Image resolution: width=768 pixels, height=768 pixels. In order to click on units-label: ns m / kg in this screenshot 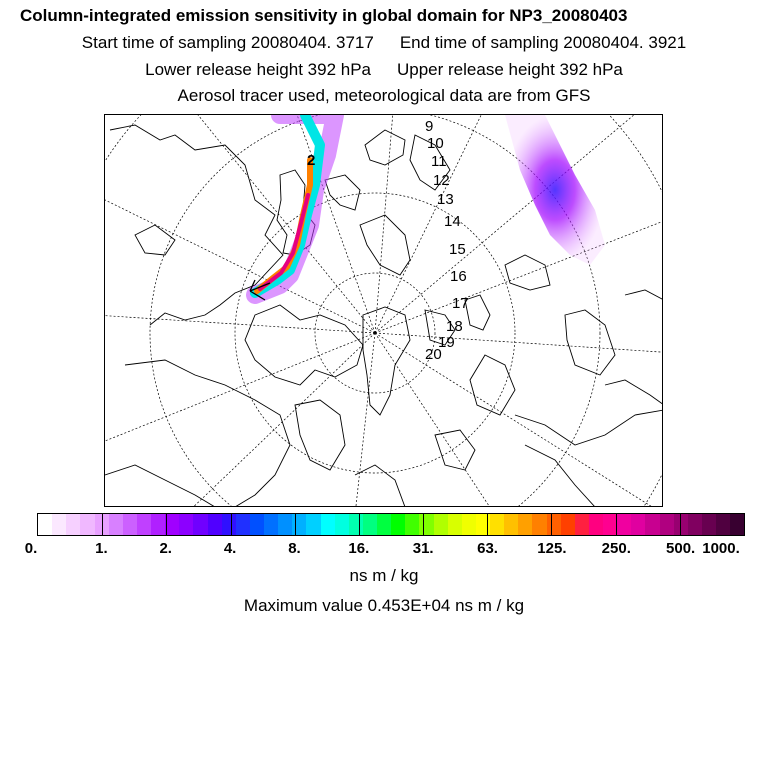, I will do `click(384, 575)`.